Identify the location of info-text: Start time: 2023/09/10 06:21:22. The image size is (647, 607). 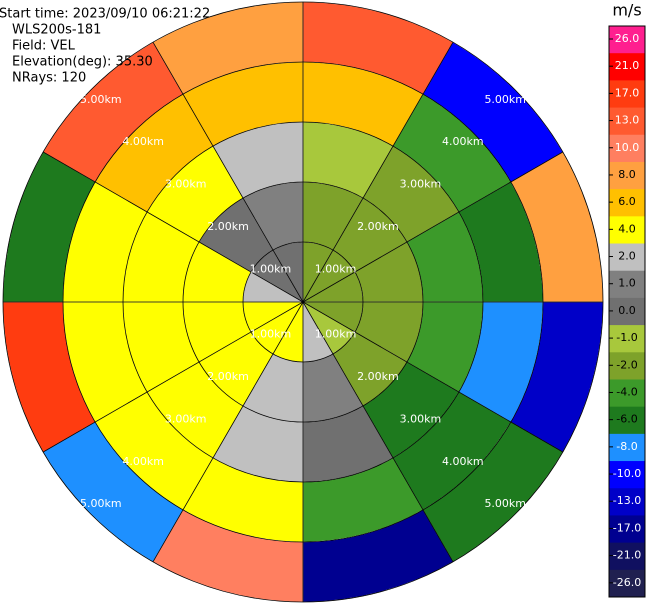
(105, 14).